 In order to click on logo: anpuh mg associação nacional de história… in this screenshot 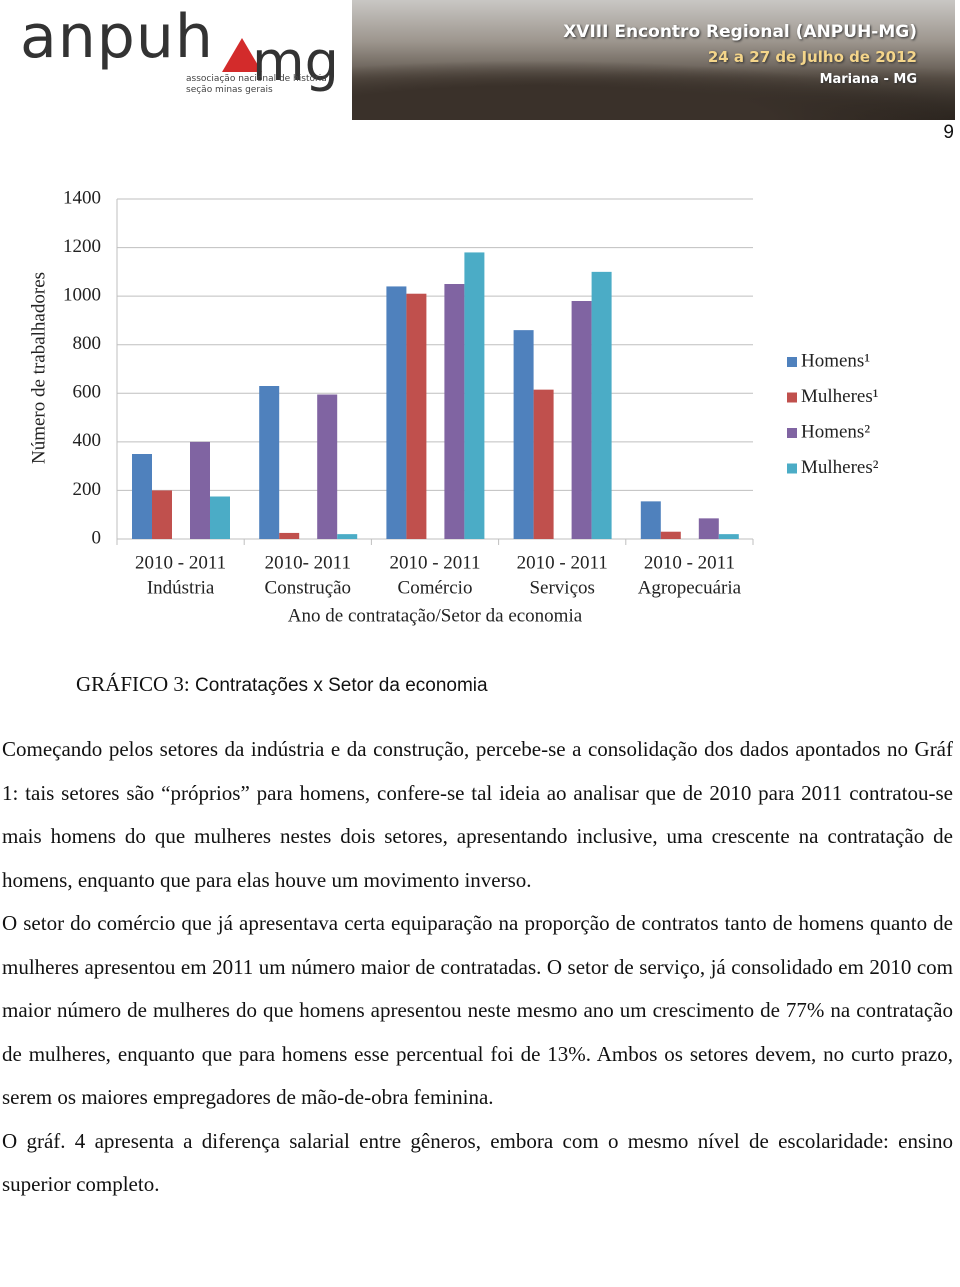, I will do `click(176, 60)`.